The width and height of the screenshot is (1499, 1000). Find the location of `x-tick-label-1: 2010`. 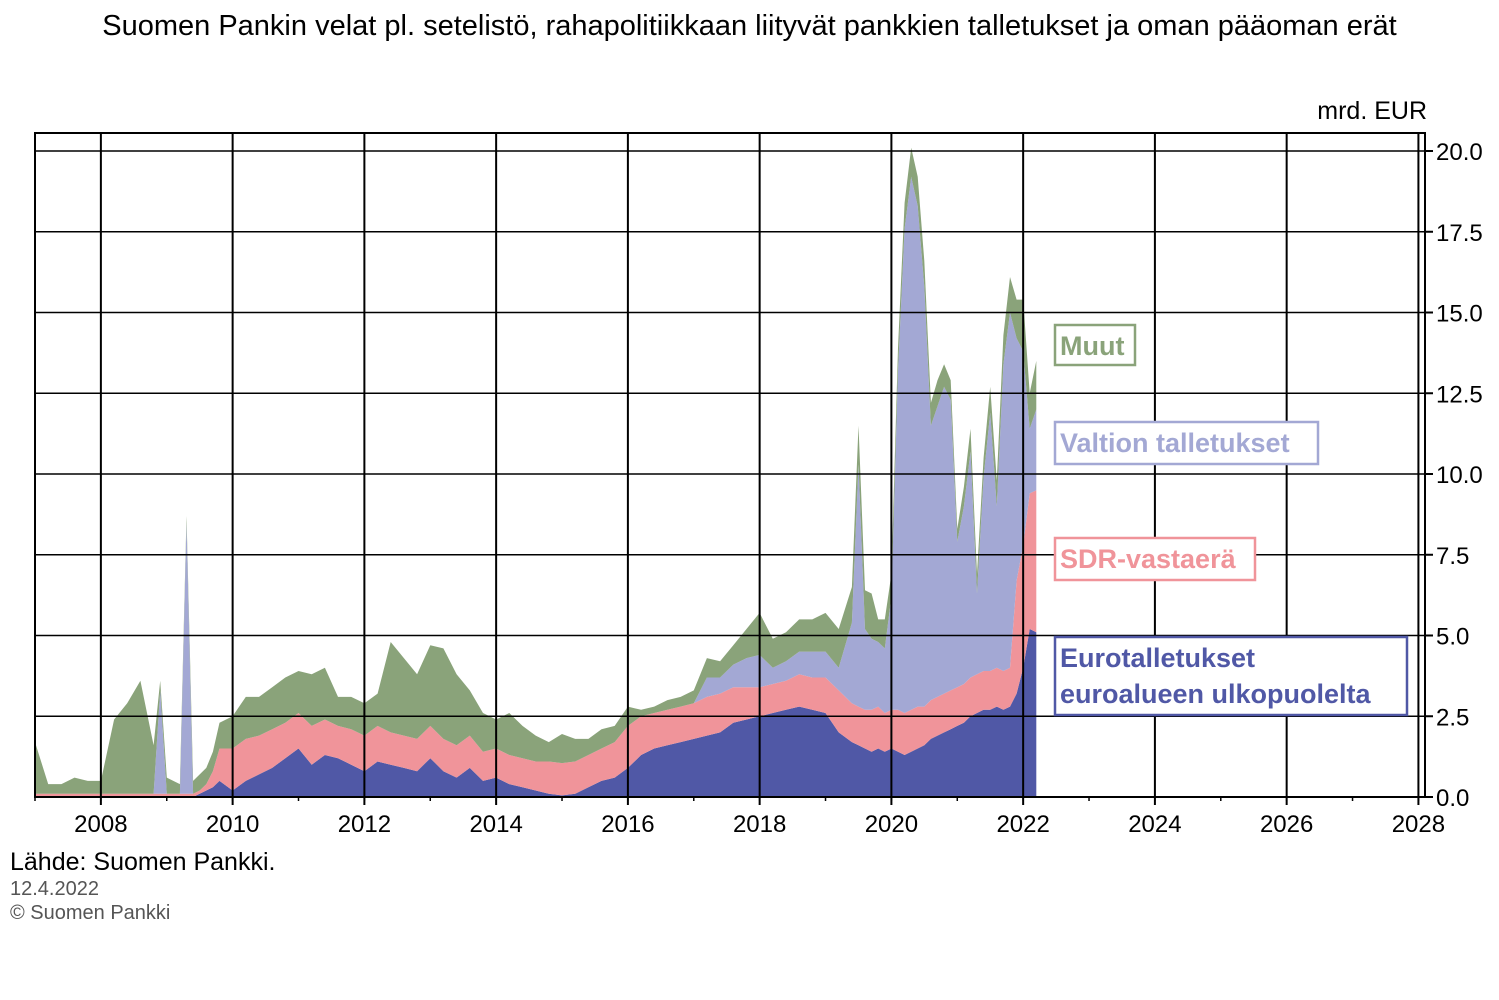

x-tick-label-1: 2010 is located at coordinates (232, 824).